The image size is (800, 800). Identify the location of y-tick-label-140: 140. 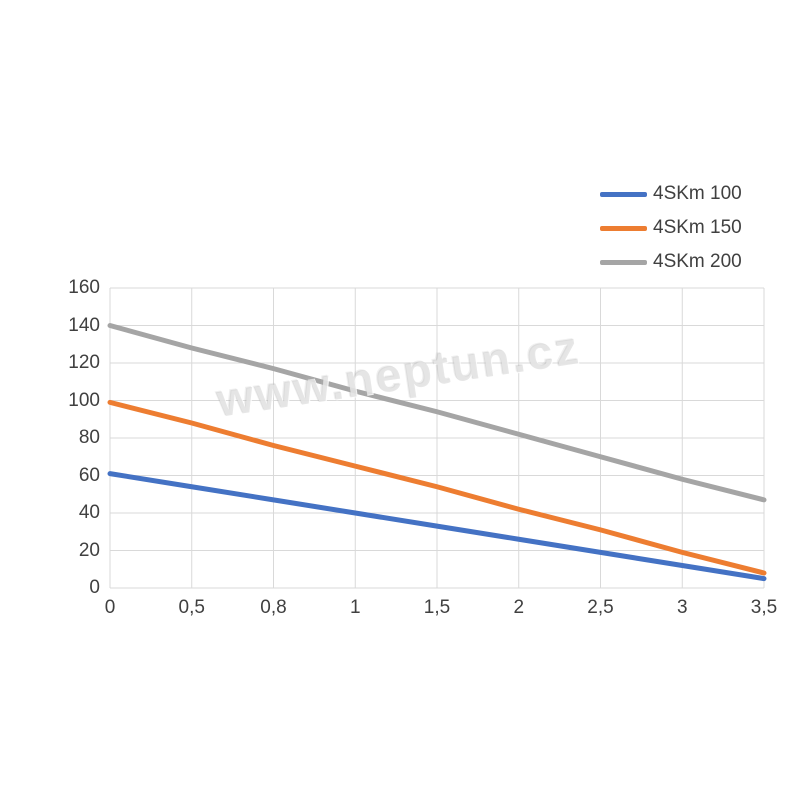
(84, 325).